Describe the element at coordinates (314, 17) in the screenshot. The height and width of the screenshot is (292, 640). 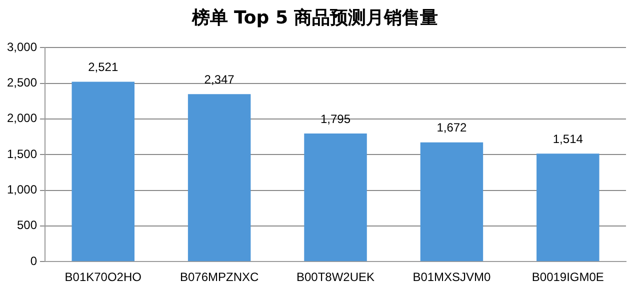
I see `chart-title: 榜单 Top 5 商品预测月销售量` at that location.